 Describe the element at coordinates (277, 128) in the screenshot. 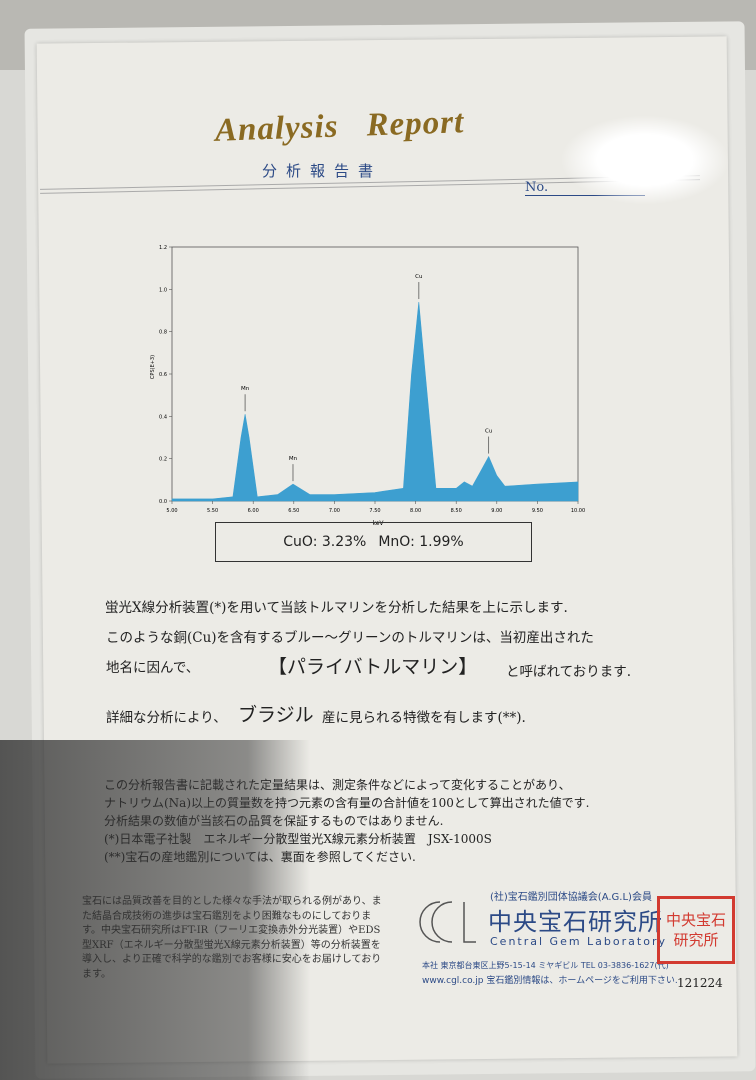

I see `title-word: Analysis` at that location.